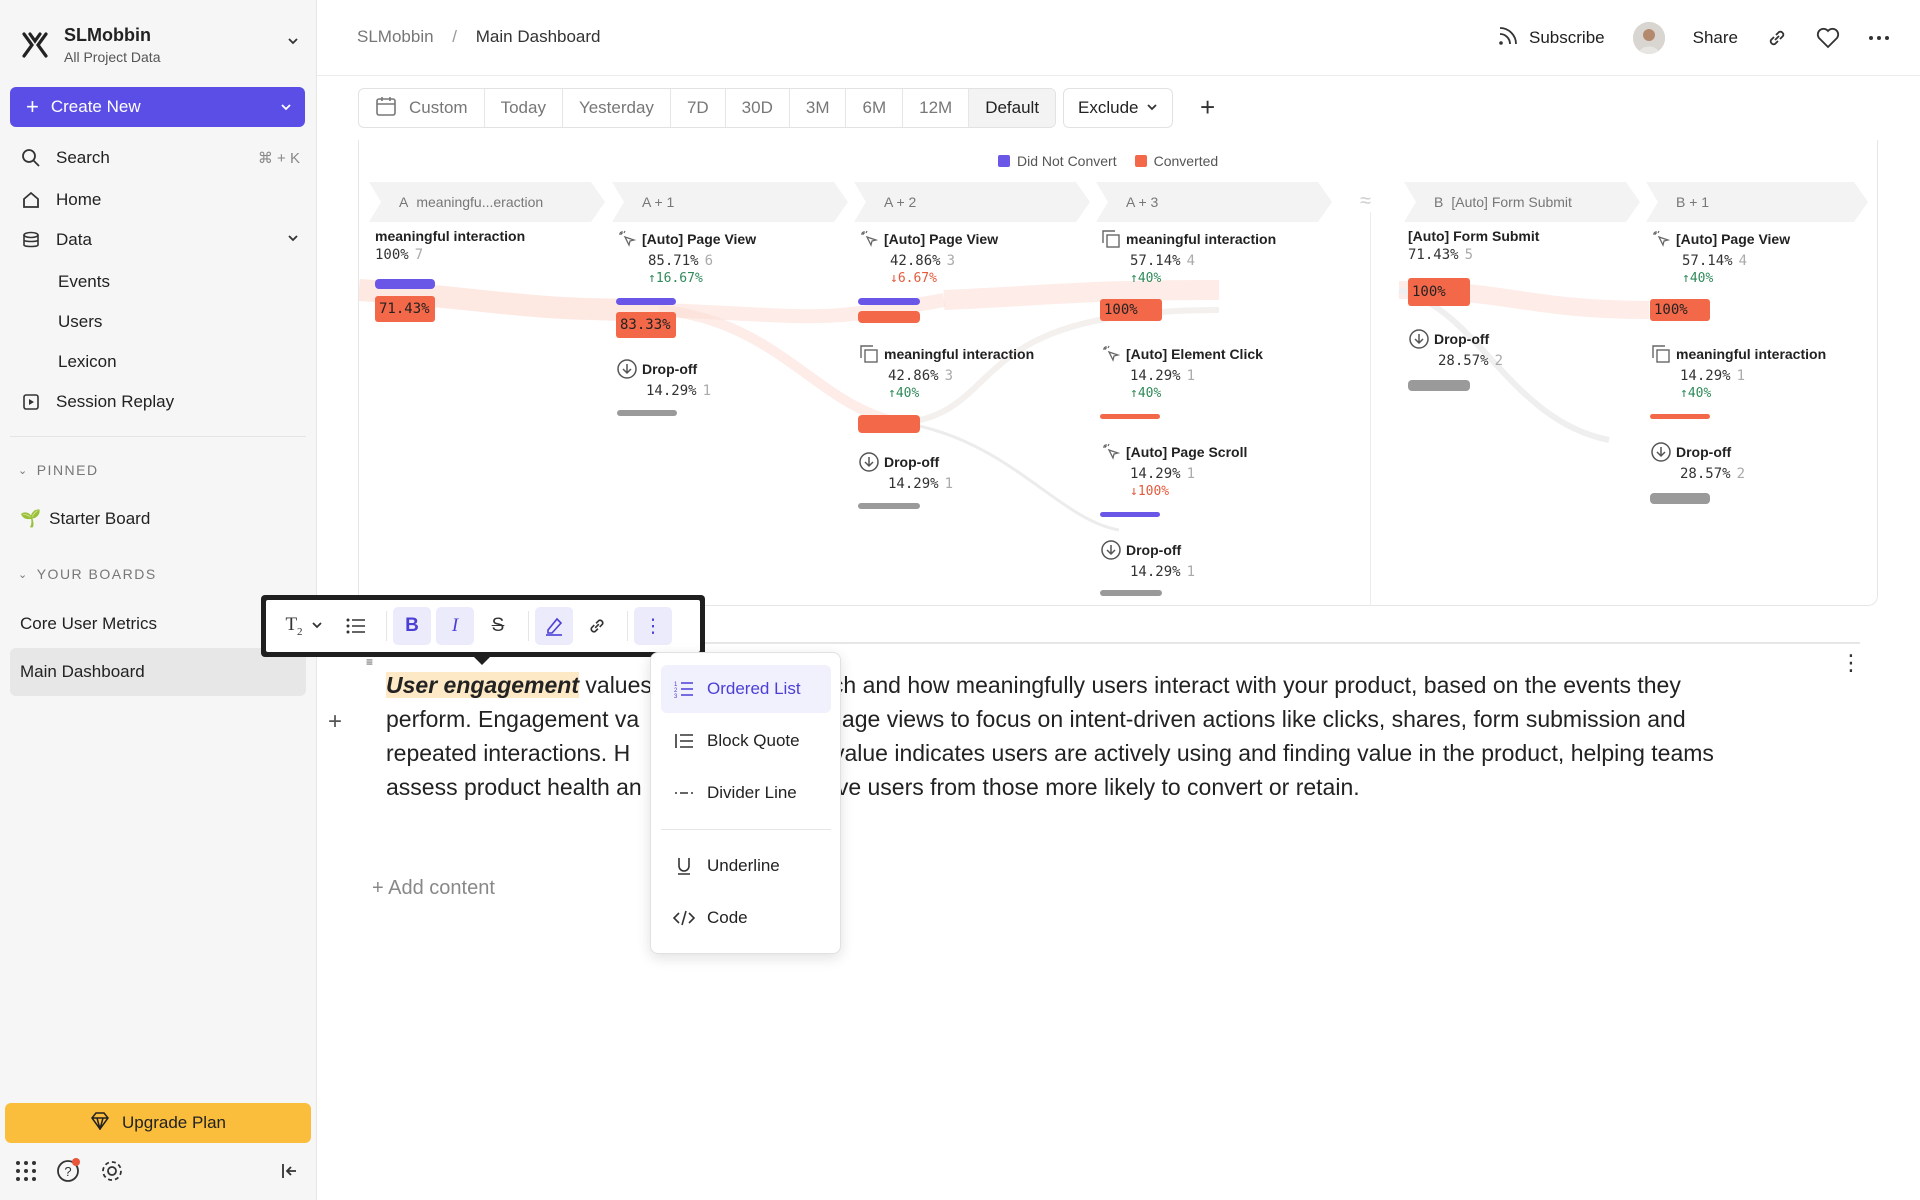 The width and height of the screenshot is (1920, 1200). I want to click on node-meaningful-interaction: meaningful interaction 42.86% 3 ↑40%, so click(946, 372).